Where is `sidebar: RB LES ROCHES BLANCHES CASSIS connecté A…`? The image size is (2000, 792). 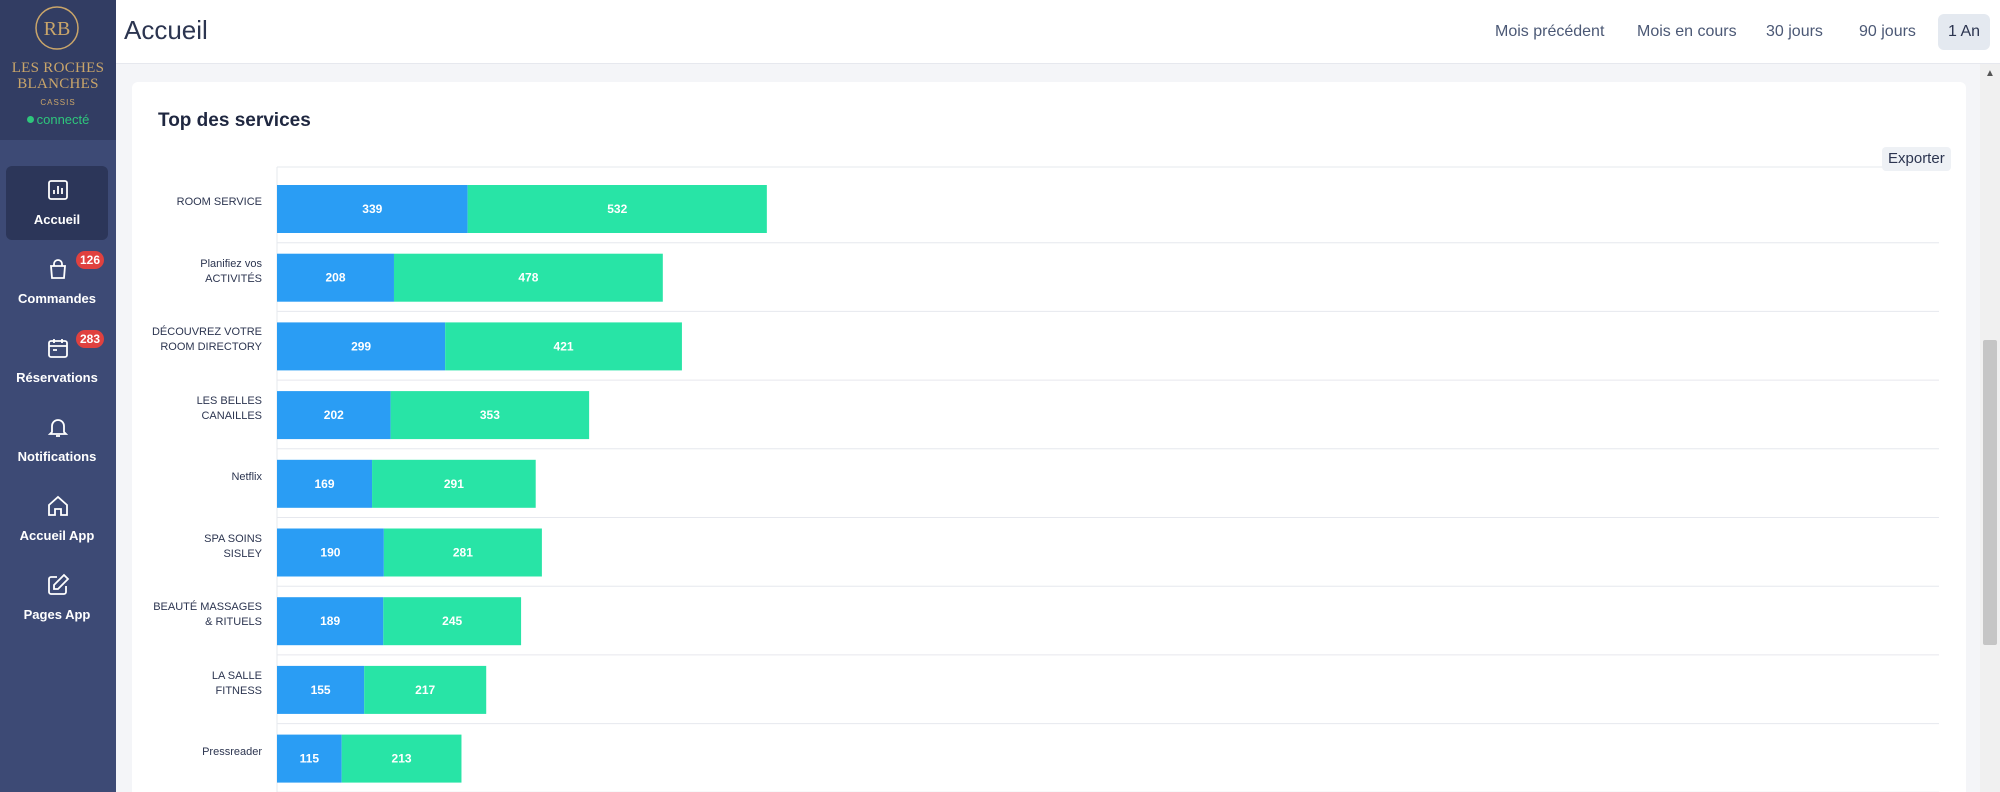
sidebar: RB LES ROCHES BLANCHES CASSIS connecté A… is located at coordinates (58, 396).